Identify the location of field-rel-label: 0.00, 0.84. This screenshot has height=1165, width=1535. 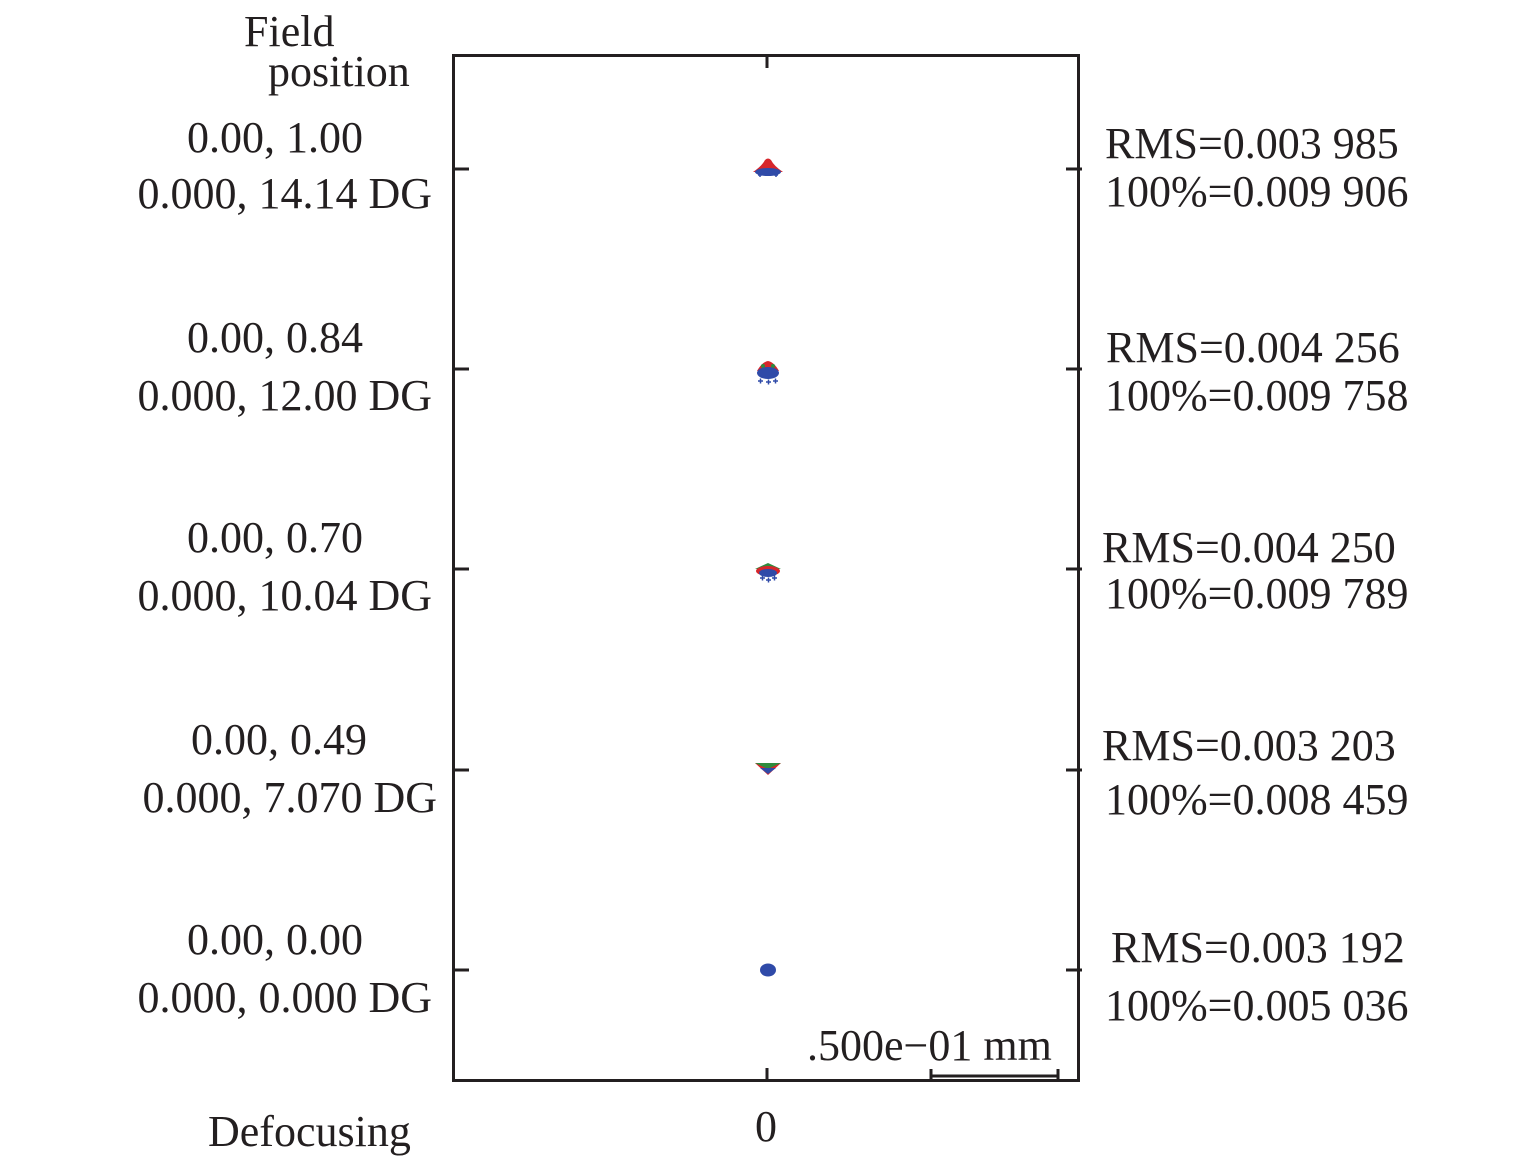
(275, 337).